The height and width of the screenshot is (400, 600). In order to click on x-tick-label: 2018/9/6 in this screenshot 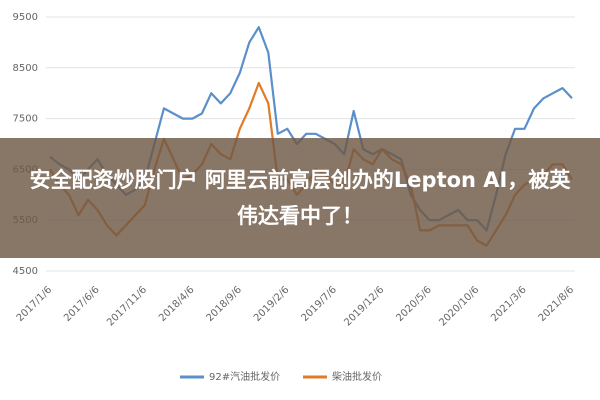, I will do `click(225, 304)`.